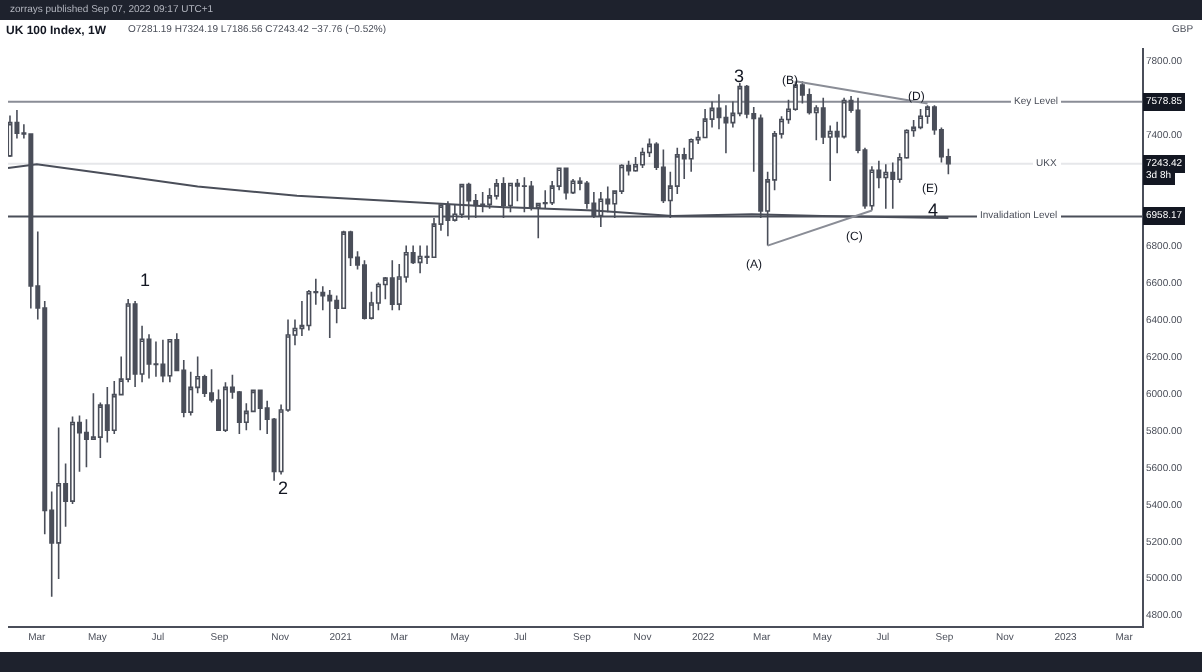 Image resolution: width=1202 pixels, height=672 pixels. Describe the element at coordinates (283, 488) in the screenshot. I see `annotation: 2` at that location.